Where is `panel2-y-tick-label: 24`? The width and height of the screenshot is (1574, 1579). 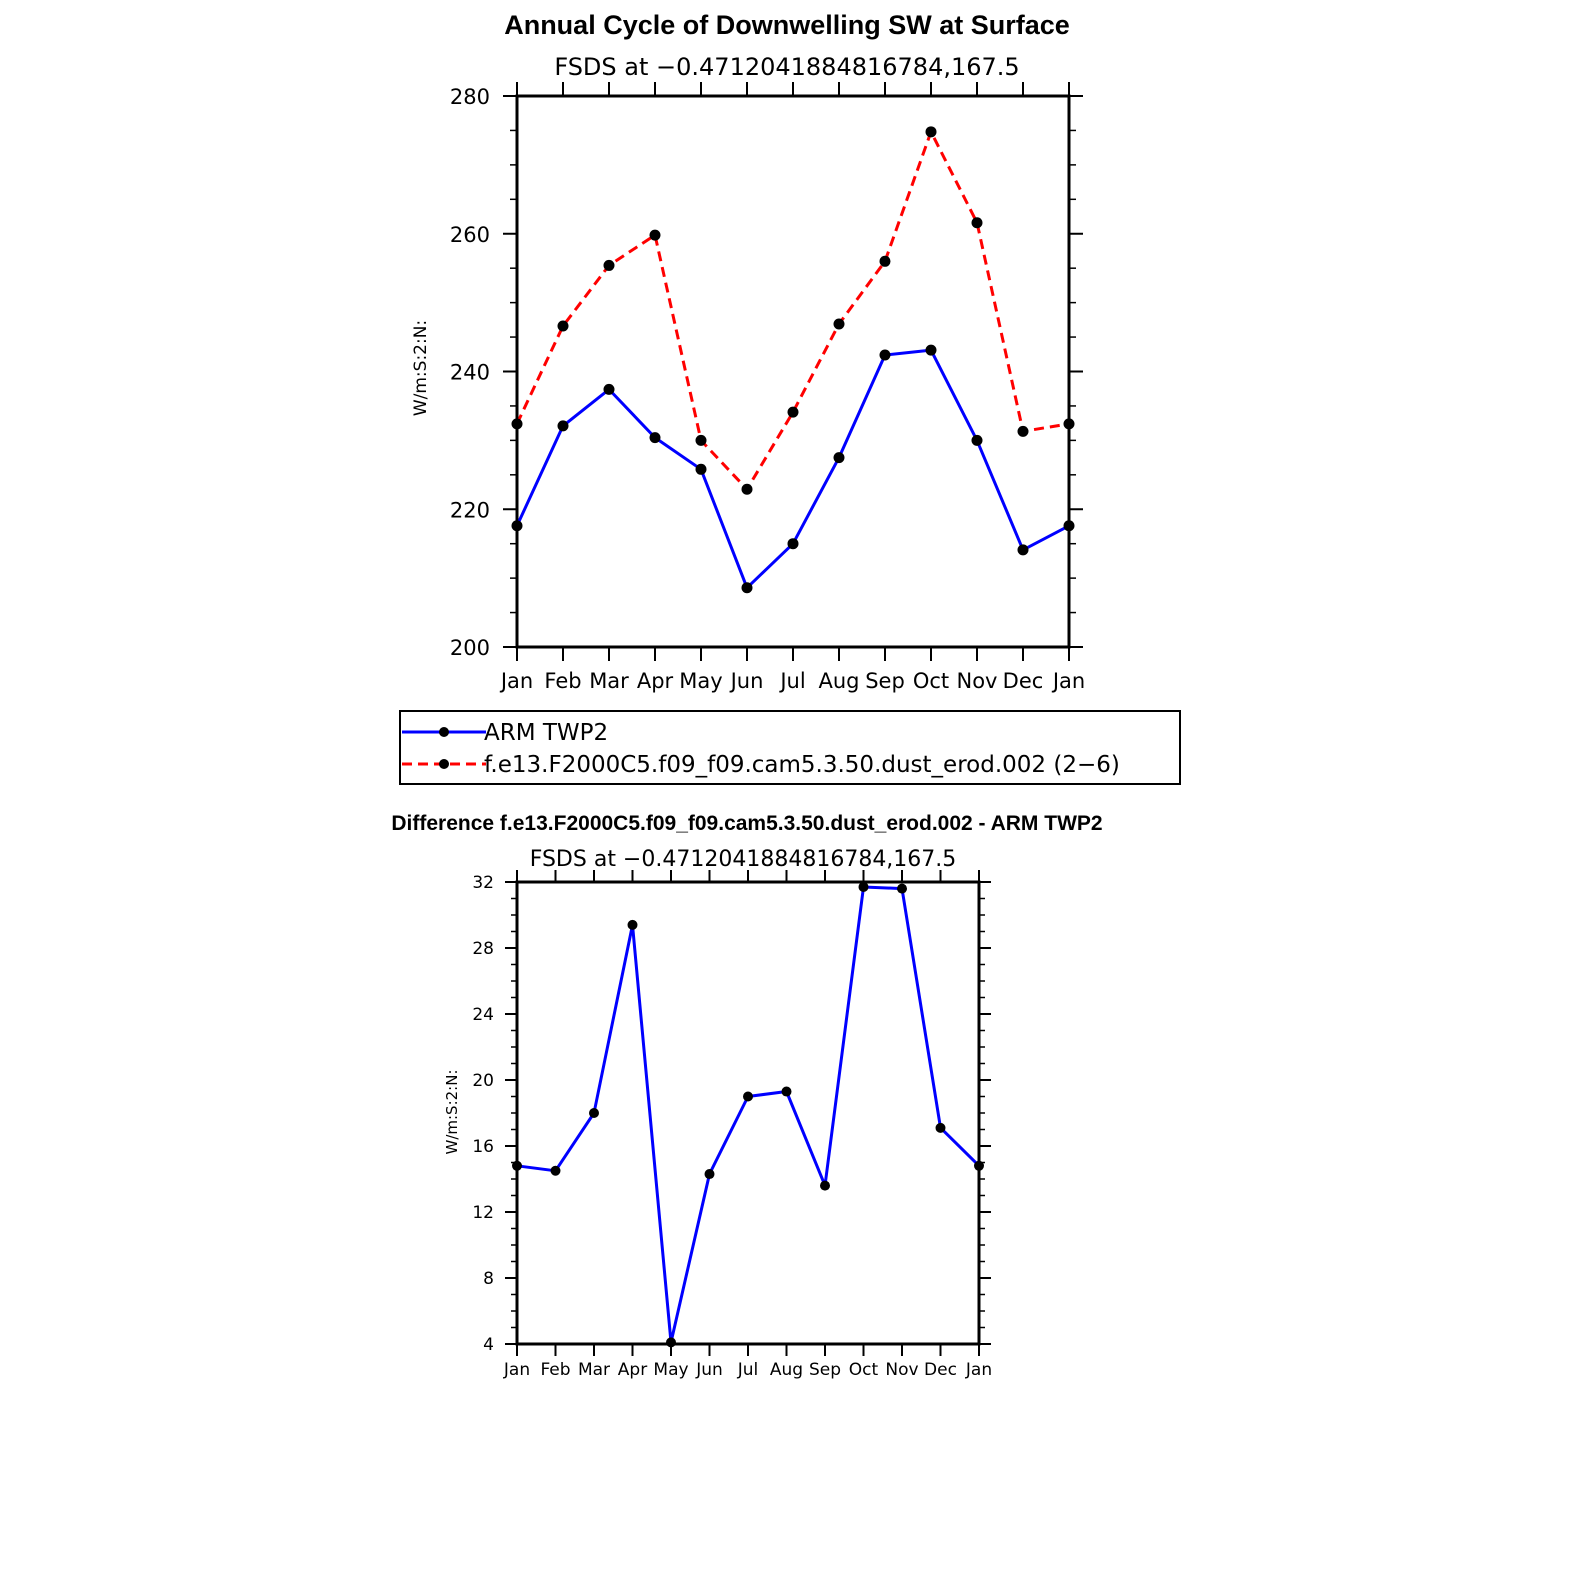 panel2-y-tick-label: 24 is located at coordinates (483, 1015).